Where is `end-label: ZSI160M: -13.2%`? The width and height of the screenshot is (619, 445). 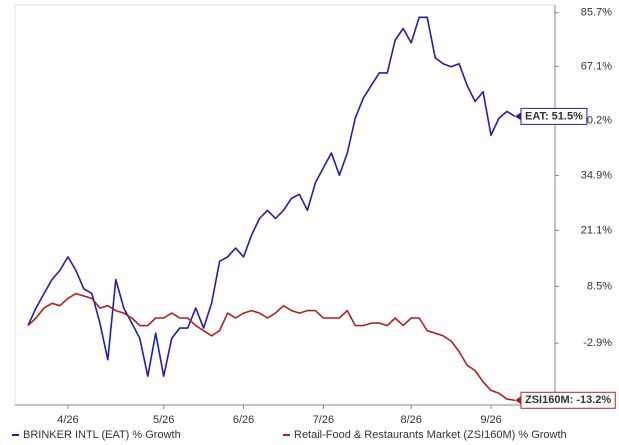
end-label: ZSI160M: -13.2% is located at coordinates (565, 400).